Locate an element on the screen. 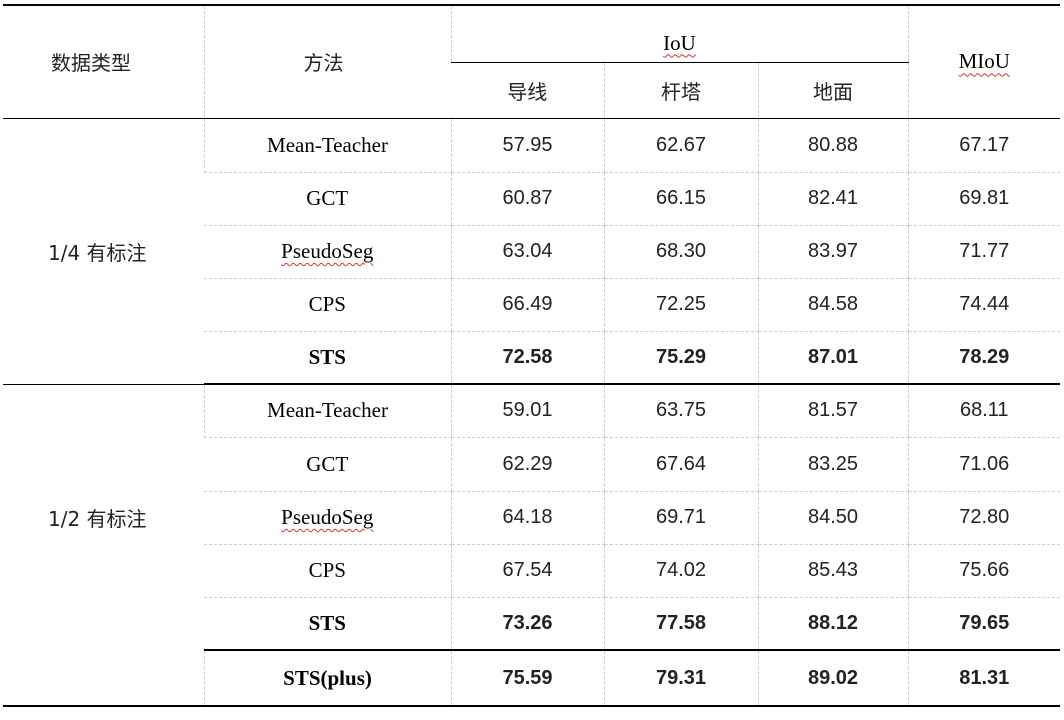 Image resolution: width=1064 pixels, height=720 pixels. value-ground: 88.12 is located at coordinates (833, 624).